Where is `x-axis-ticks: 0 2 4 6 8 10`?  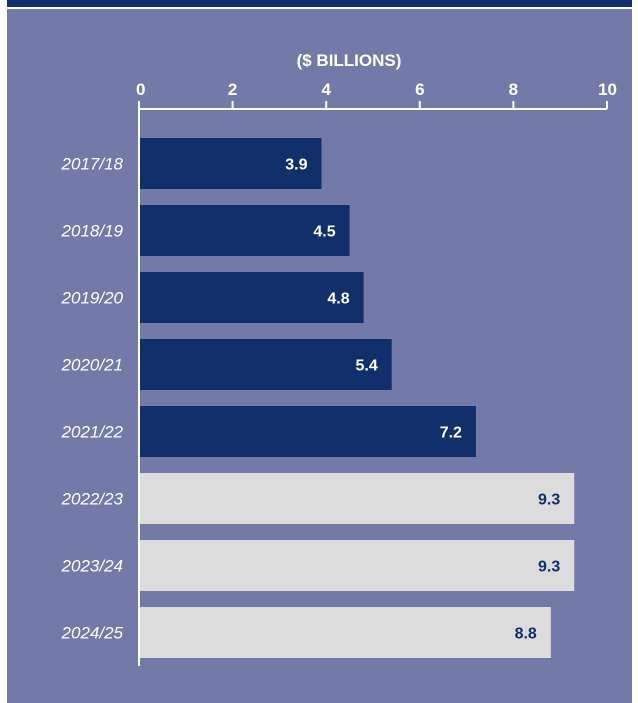
x-axis-ticks: 0 2 4 6 8 10 is located at coordinates (376, 94).